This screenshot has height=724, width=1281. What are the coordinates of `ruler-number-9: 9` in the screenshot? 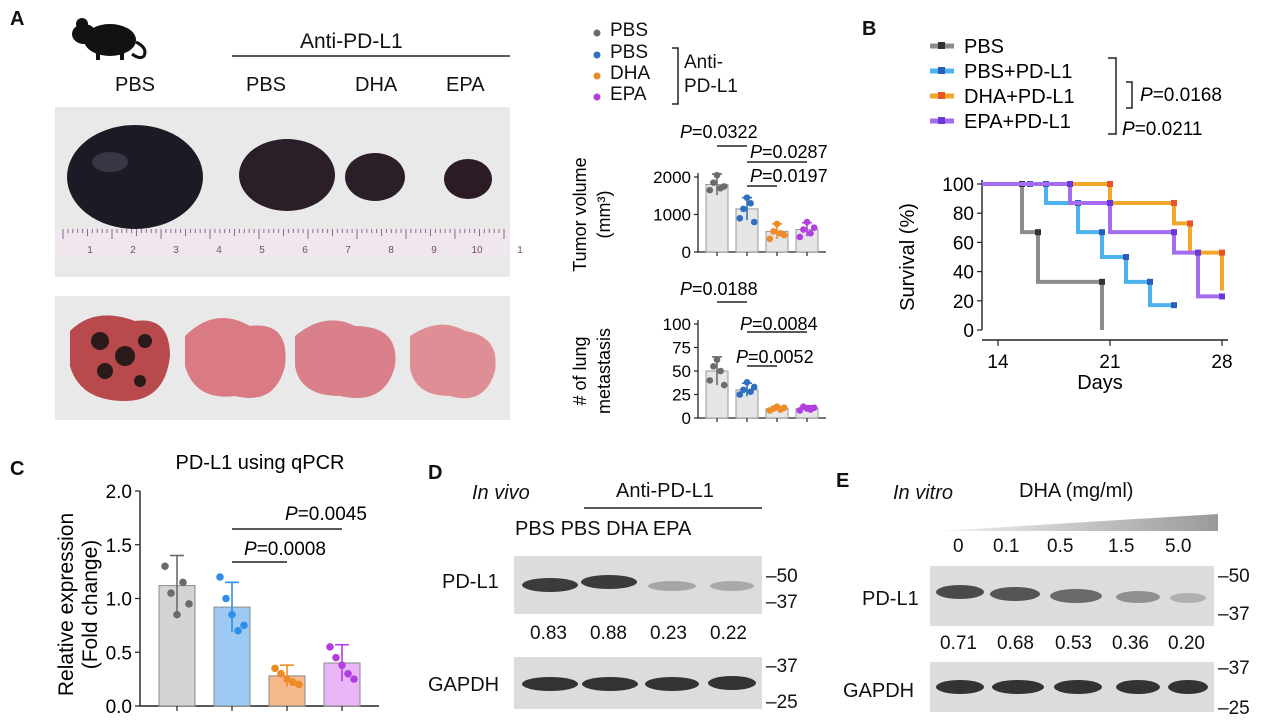 It's located at (434, 250).